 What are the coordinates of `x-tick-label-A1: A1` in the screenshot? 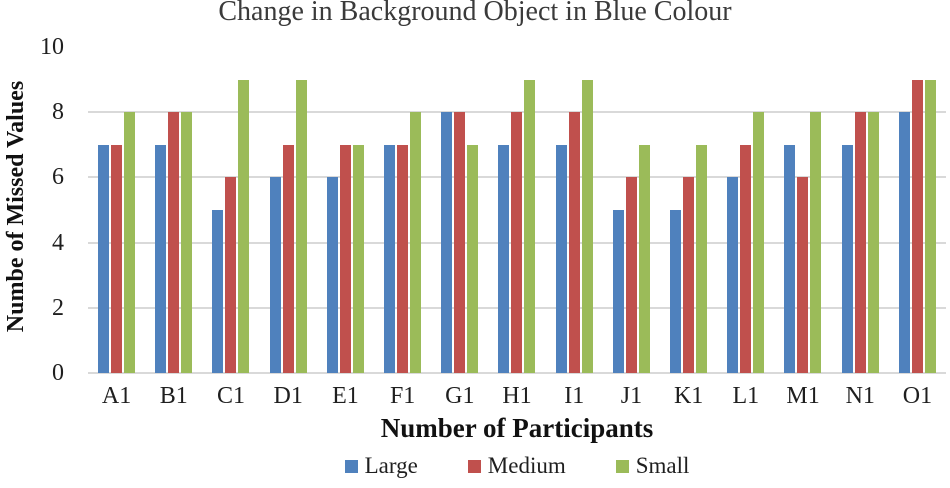 It's located at (116, 396).